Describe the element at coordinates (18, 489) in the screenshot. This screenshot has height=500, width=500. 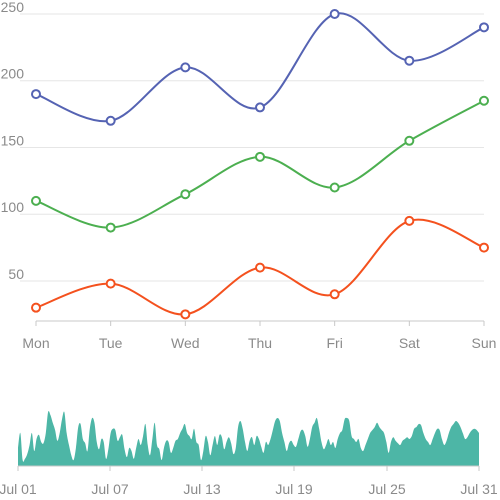
I see `area-x-tick-label: Jul 01` at that location.